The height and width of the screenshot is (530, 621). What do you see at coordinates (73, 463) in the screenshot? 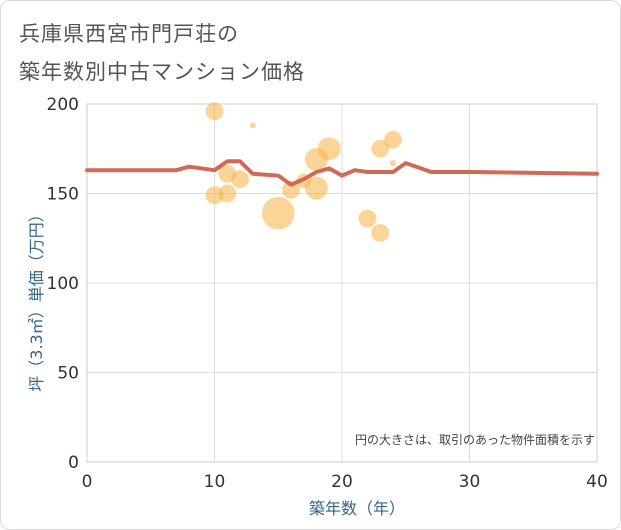
I see `y-tick-label: 0` at bounding box center [73, 463].